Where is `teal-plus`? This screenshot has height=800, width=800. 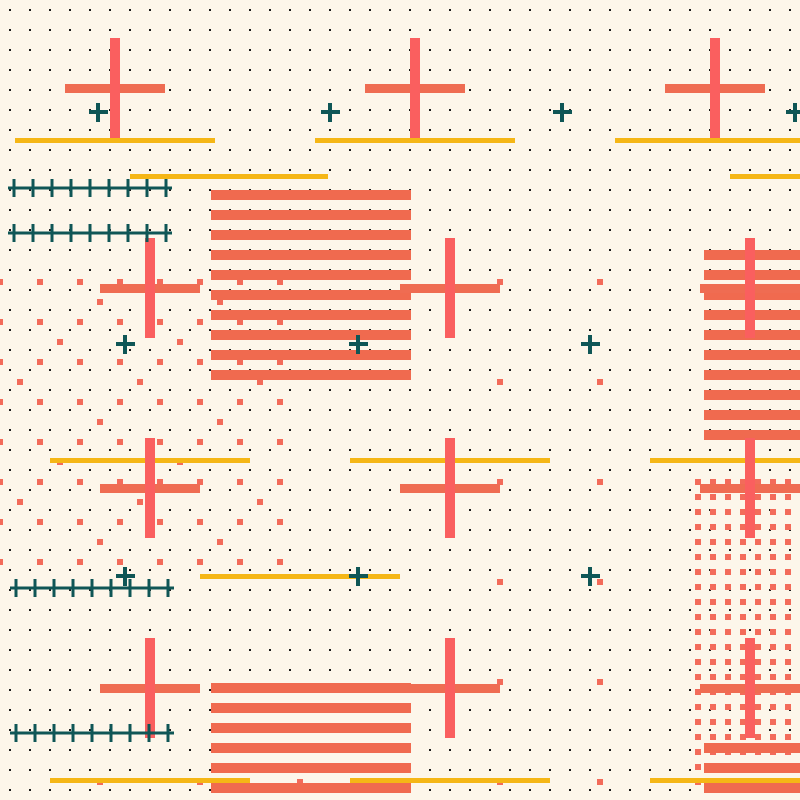 teal-plus is located at coordinates (358, 344).